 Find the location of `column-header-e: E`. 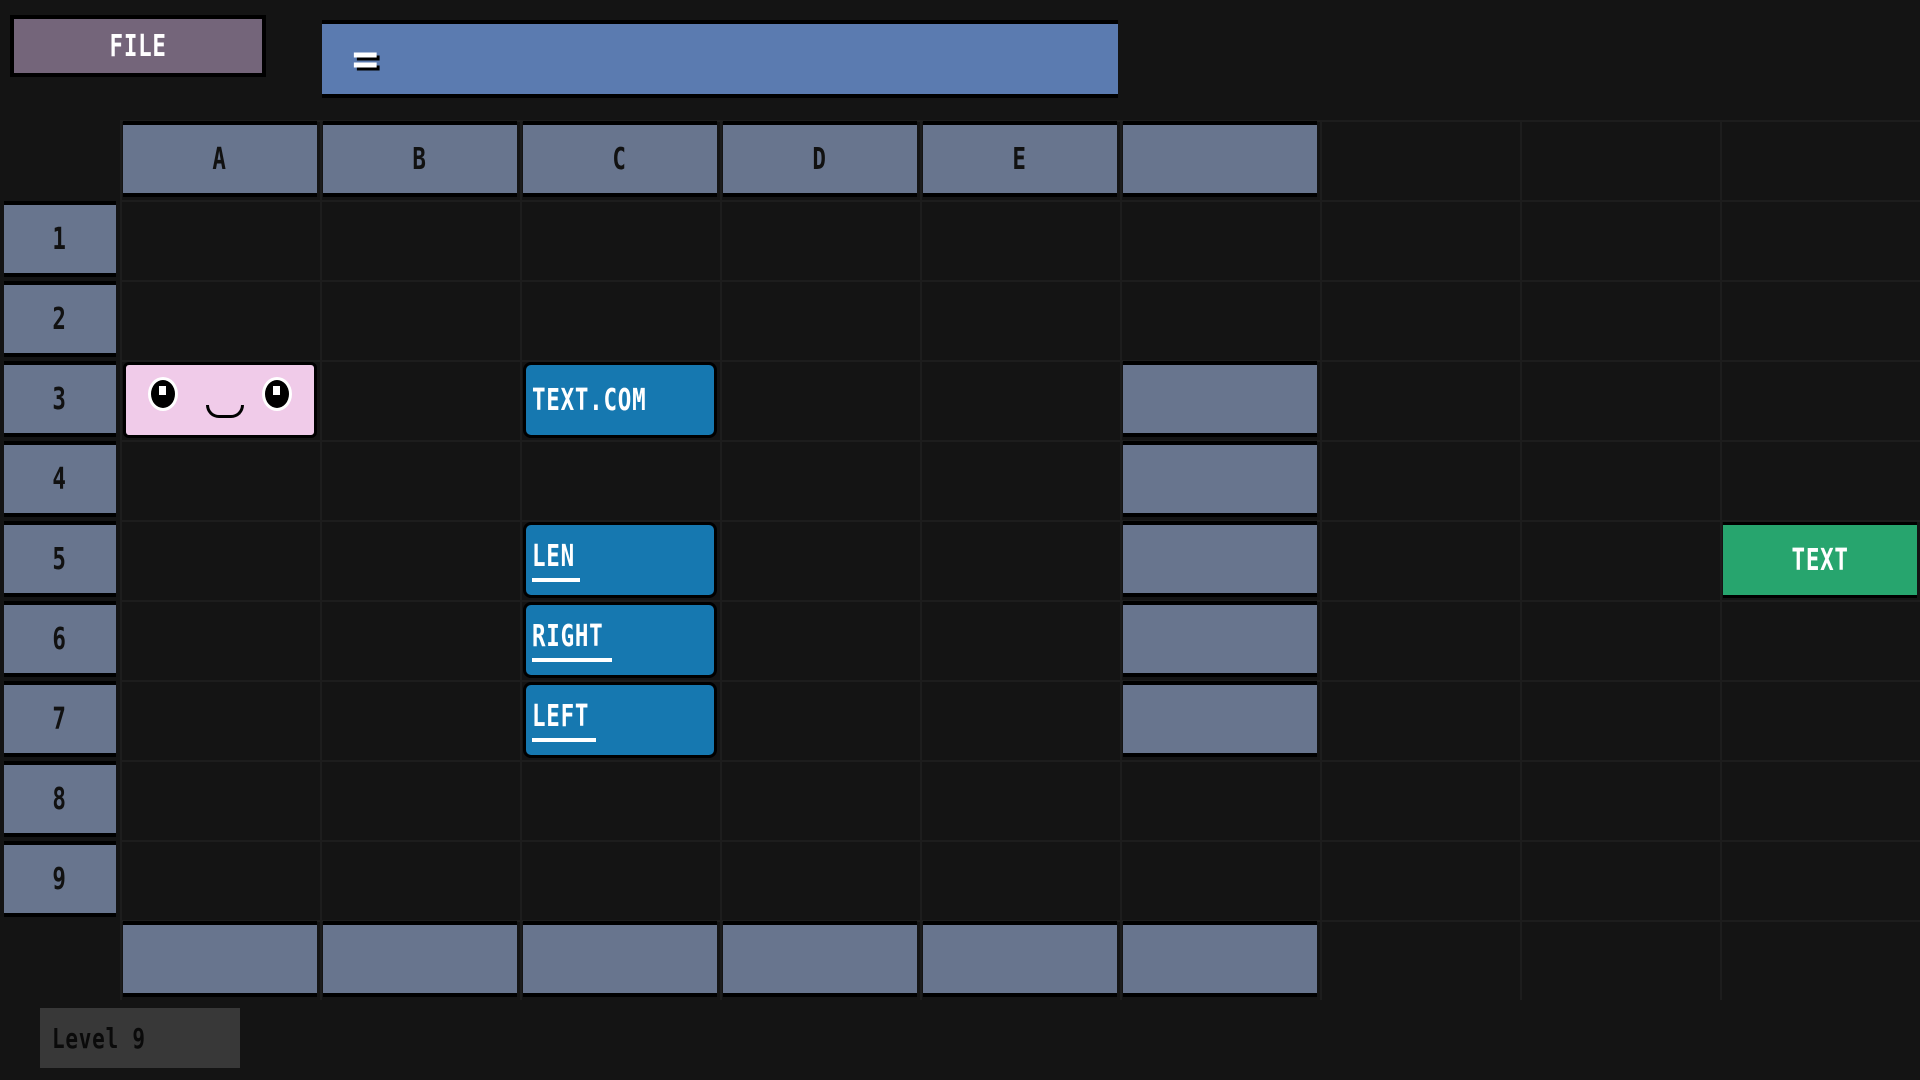

column-header-e: E is located at coordinates (1020, 159).